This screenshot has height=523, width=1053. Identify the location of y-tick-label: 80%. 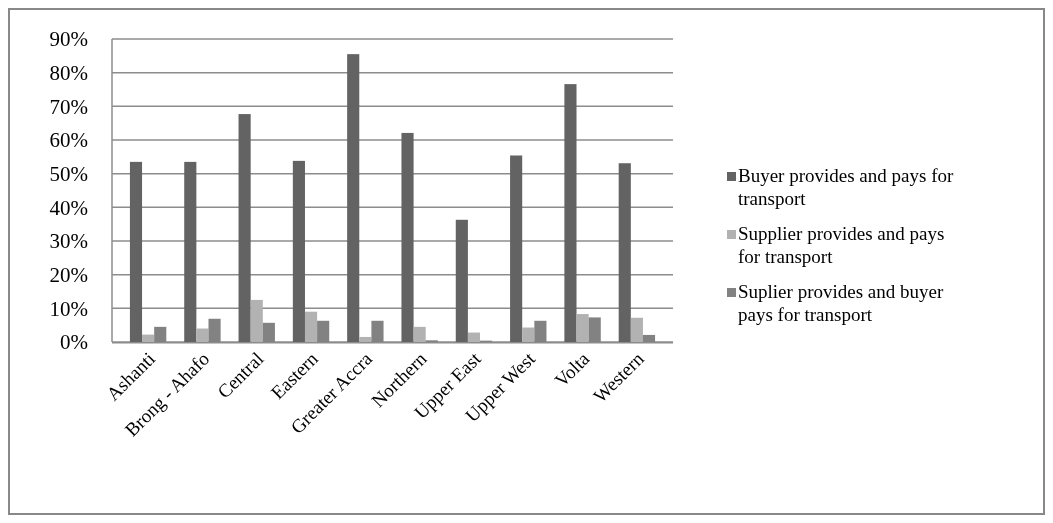
(68, 73).